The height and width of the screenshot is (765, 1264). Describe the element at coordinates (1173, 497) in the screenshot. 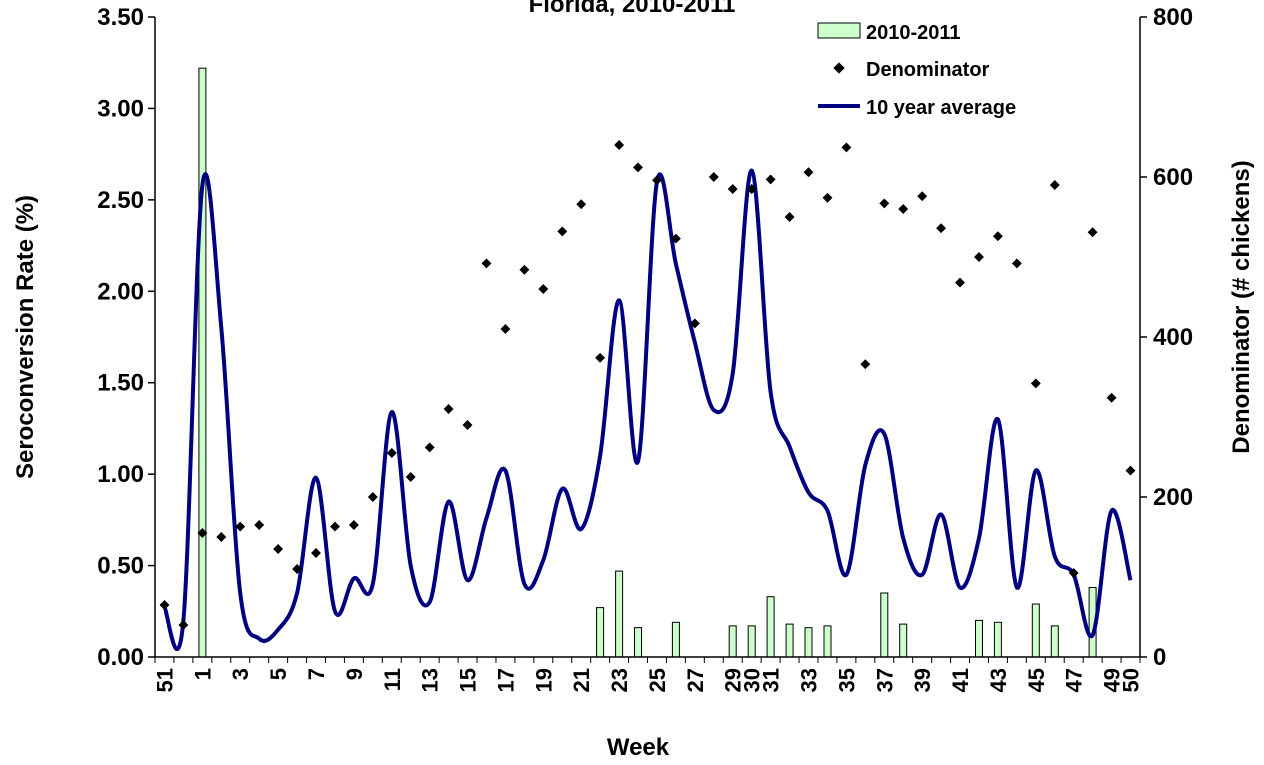

I see `right-y-tick-label: 200` at that location.